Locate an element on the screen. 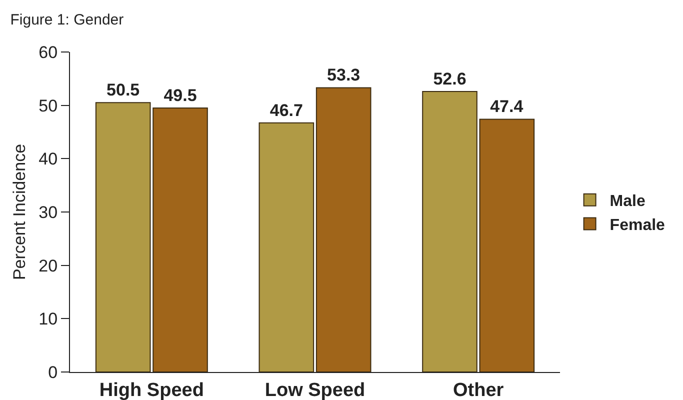 The height and width of the screenshot is (400, 683). data-label: 47.4 is located at coordinates (507, 106).